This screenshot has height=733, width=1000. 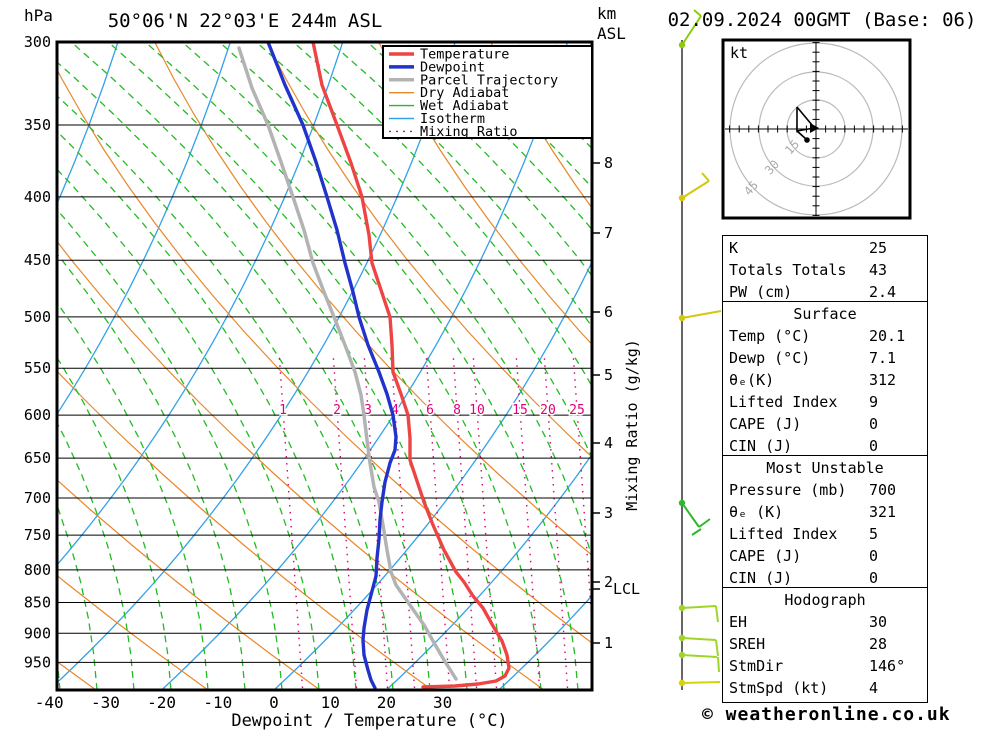 I want to click on svg-text: 15, so click(x=520, y=410).